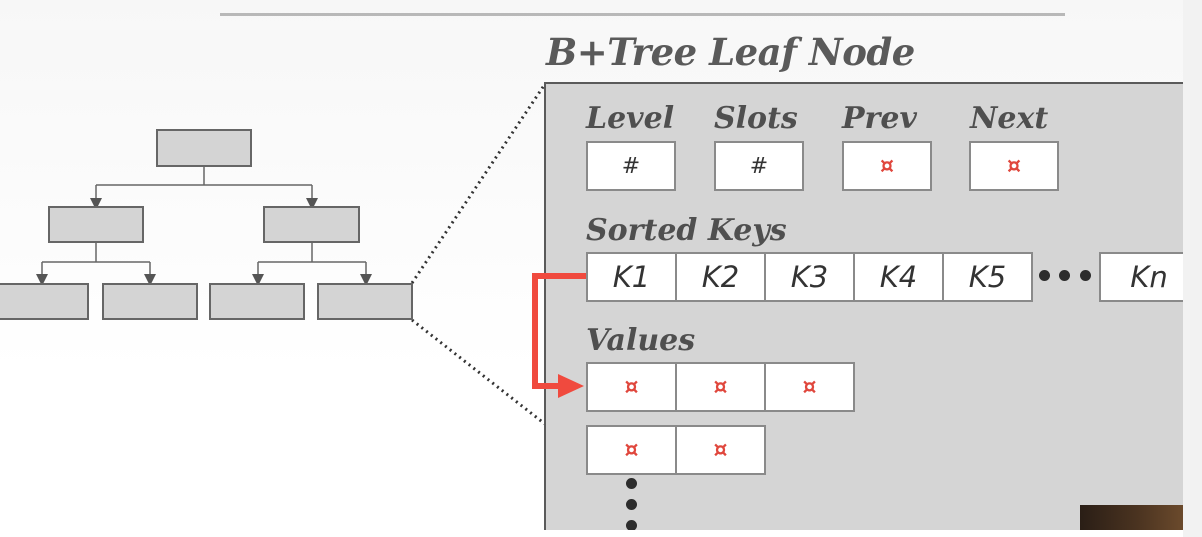 This screenshot has width=1202, height=537. What do you see at coordinates (1141, 277) in the screenshot?
I see `key-cell-last: Kn` at bounding box center [1141, 277].